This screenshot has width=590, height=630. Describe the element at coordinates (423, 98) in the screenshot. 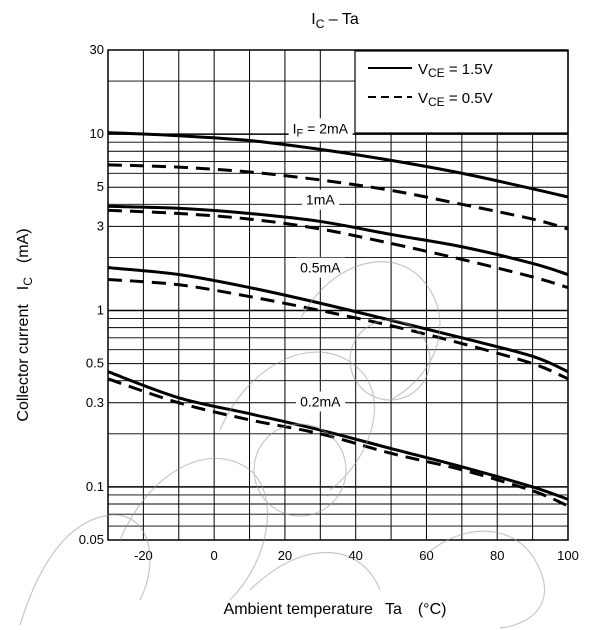

I see `legend-entry-2-symbol: V` at that location.